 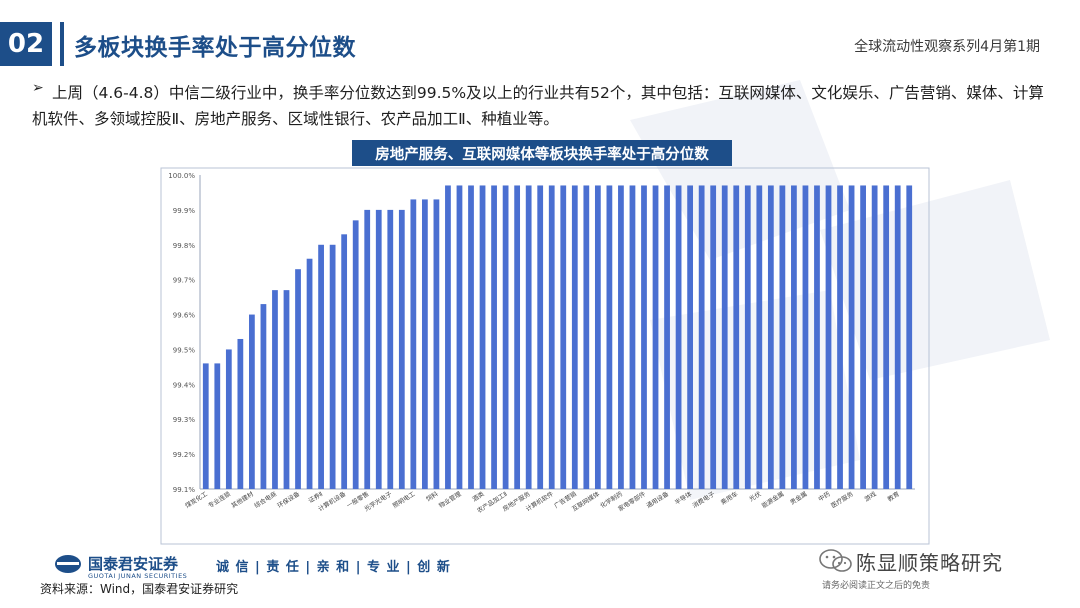 I want to click on section-number: 02, so click(x=26, y=44).